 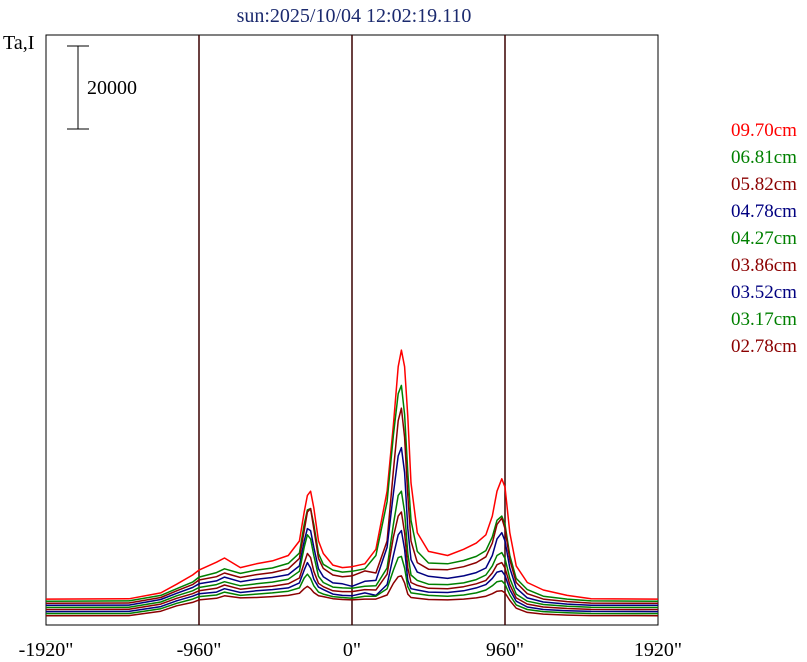 What do you see at coordinates (112, 88) in the screenshot?
I see `scale-bar-label: 20000` at bounding box center [112, 88].